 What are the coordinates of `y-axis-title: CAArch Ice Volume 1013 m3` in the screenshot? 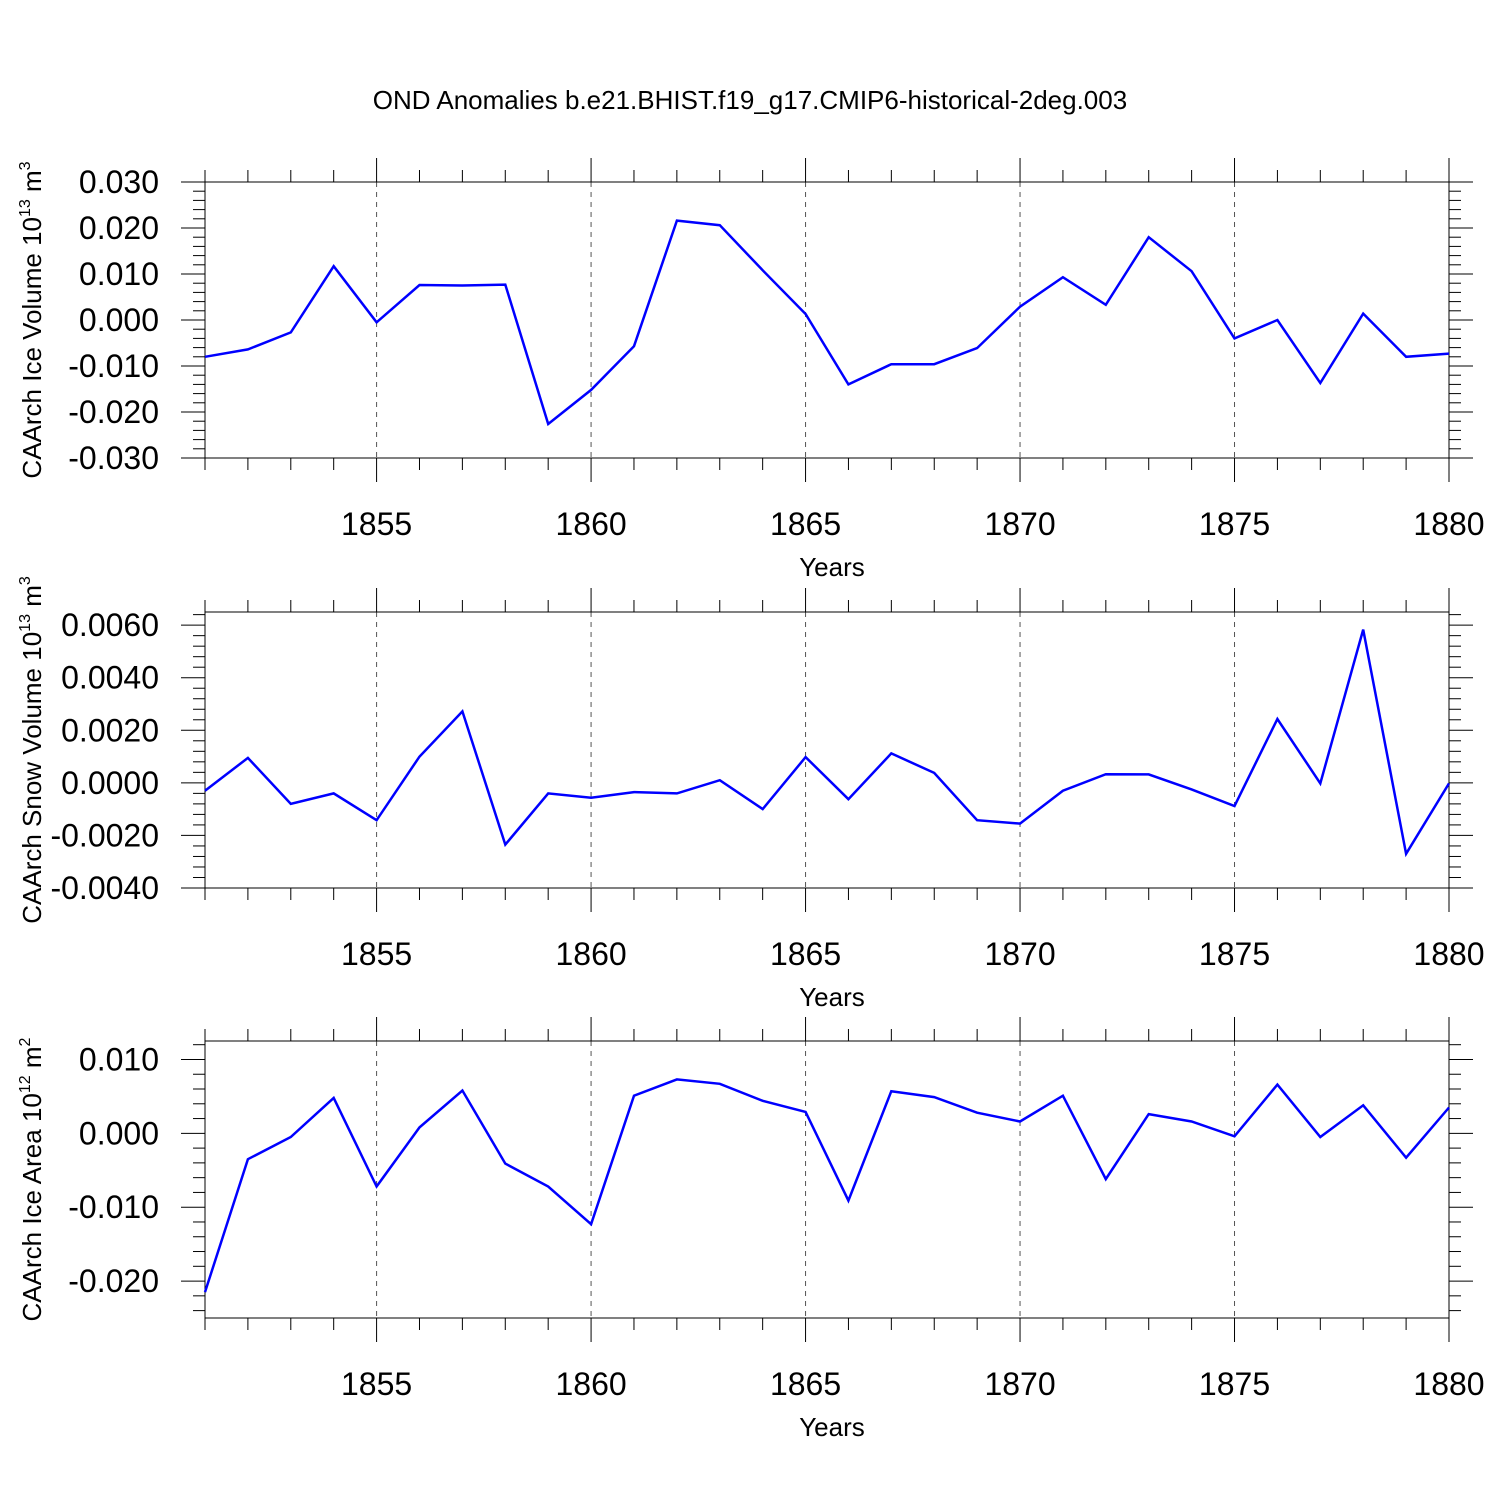 It's located at (32, 319).